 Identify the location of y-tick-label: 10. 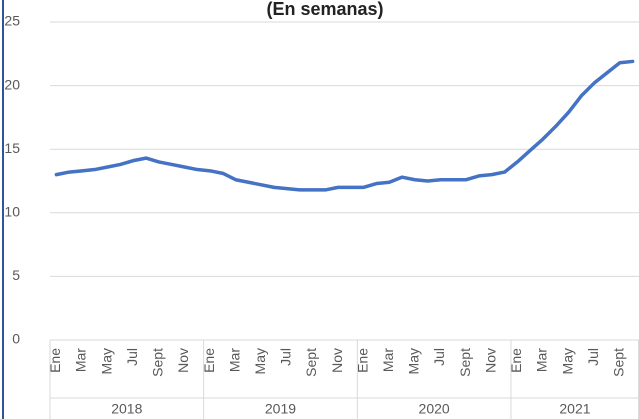
(12, 212).